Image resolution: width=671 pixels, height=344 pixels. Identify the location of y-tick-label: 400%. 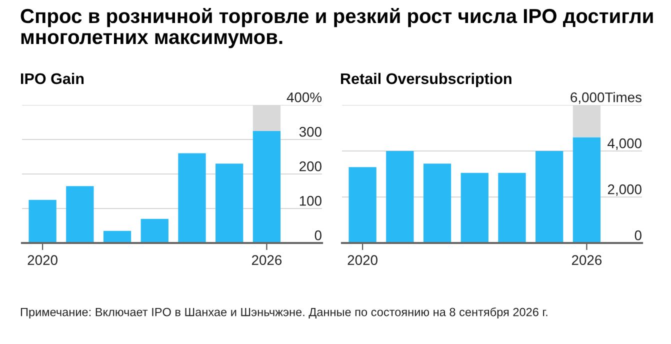
(304, 97).